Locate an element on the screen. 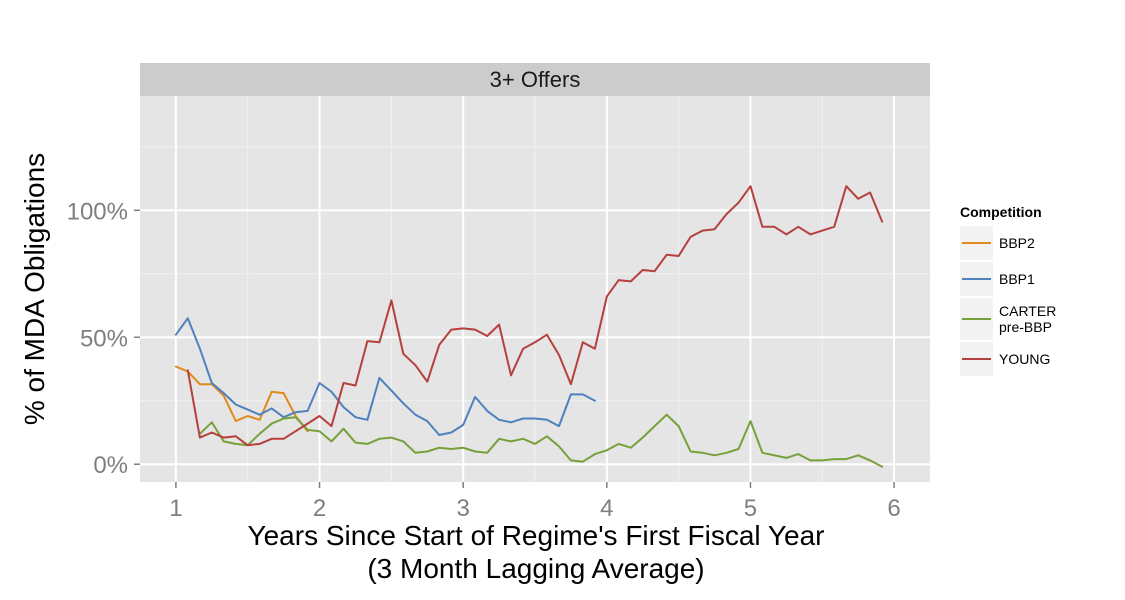 This screenshot has height=600, width=1125. y-tick-label: 50% is located at coordinates (104, 338).